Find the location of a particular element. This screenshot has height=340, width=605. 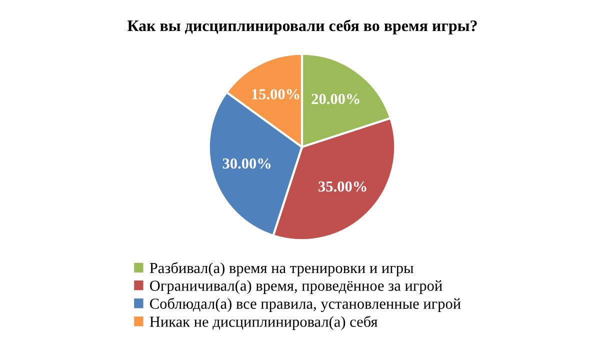

data-label: 15.00% is located at coordinates (276, 94).